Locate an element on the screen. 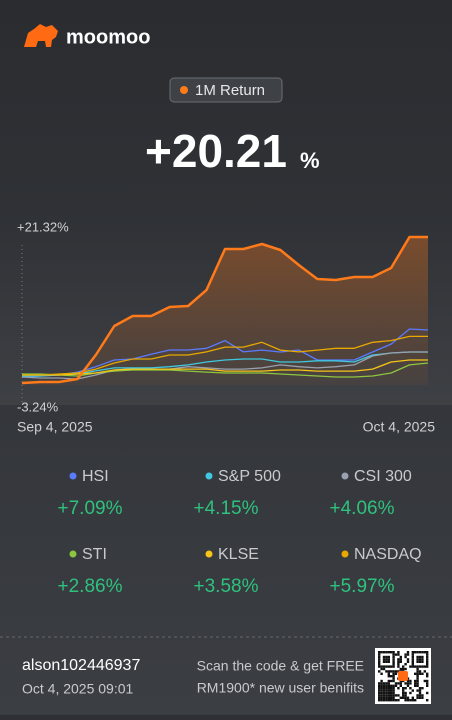 Image resolution: width=452 pixels, height=720 pixels. qr-pattern is located at coordinates (403, 676).